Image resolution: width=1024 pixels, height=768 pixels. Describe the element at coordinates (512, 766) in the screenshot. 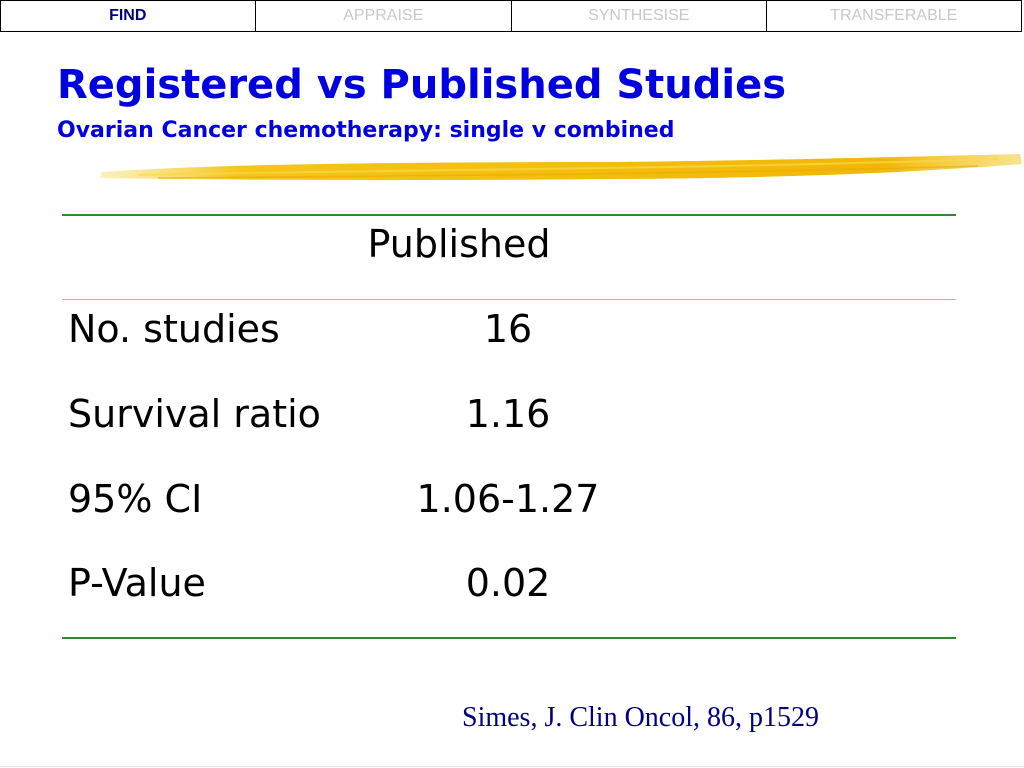

I see `slide-bottom-divider` at that location.